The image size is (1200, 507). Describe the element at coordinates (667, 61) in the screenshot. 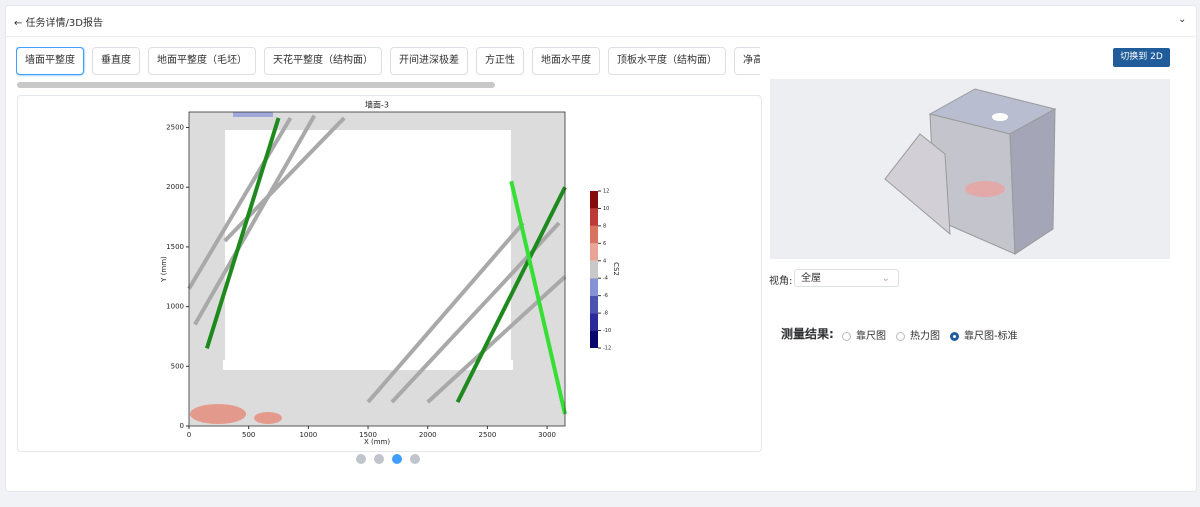

I see `tab: 顶板水平度（结构面）` at that location.